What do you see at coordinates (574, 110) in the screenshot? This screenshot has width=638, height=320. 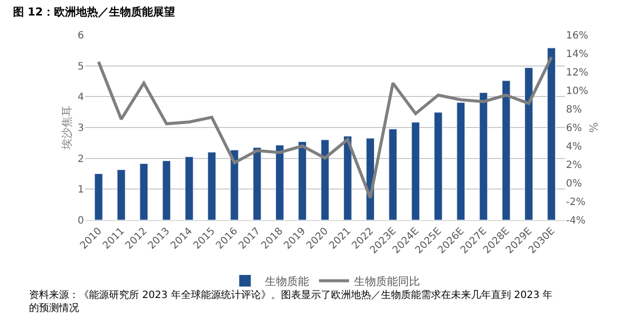 I see `y2-tick-label: 8%` at bounding box center [574, 110].